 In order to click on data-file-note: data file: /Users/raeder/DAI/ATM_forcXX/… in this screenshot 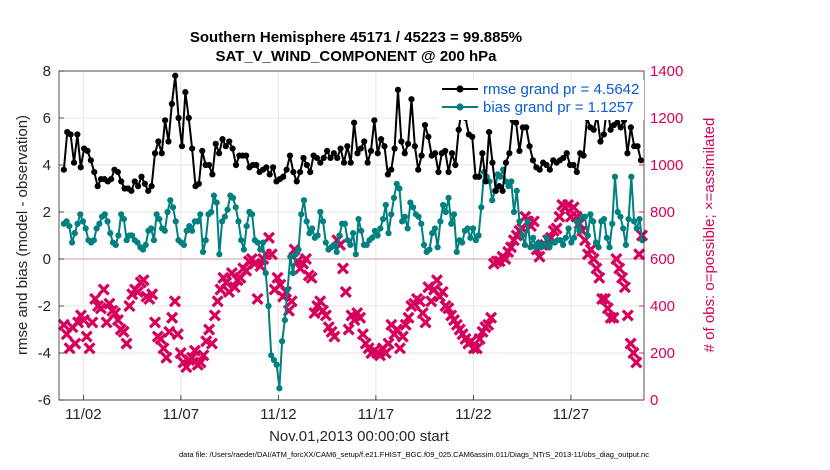, I will do `click(414, 454)`.